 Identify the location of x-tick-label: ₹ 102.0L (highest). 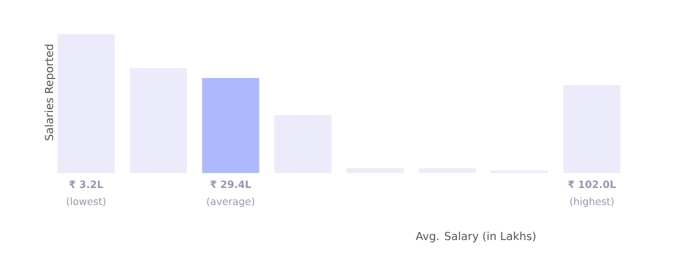
(592, 194).